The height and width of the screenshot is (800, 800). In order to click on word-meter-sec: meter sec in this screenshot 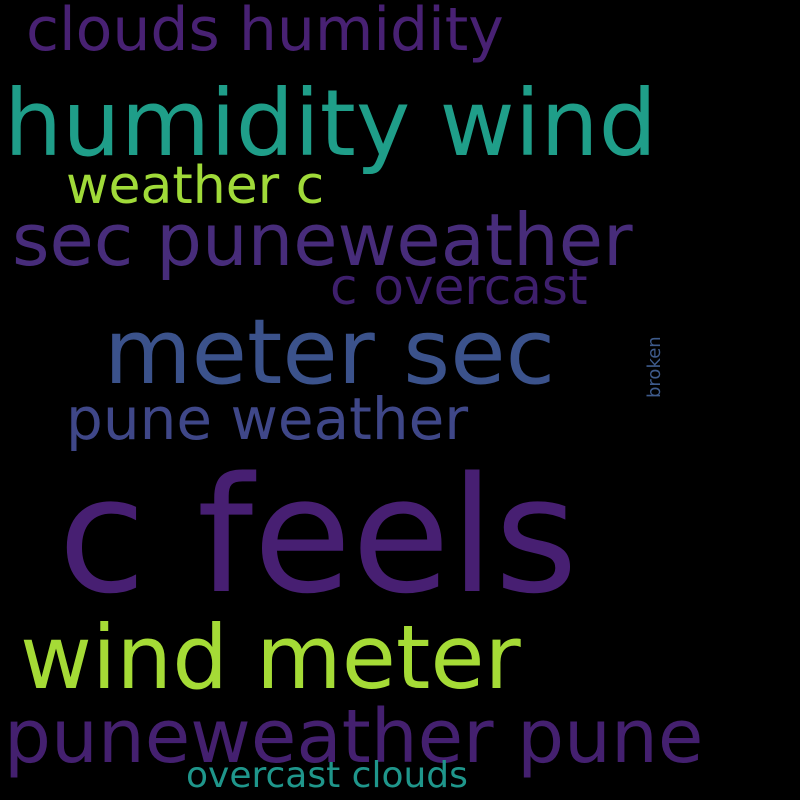, I will do `click(330, 352)`.